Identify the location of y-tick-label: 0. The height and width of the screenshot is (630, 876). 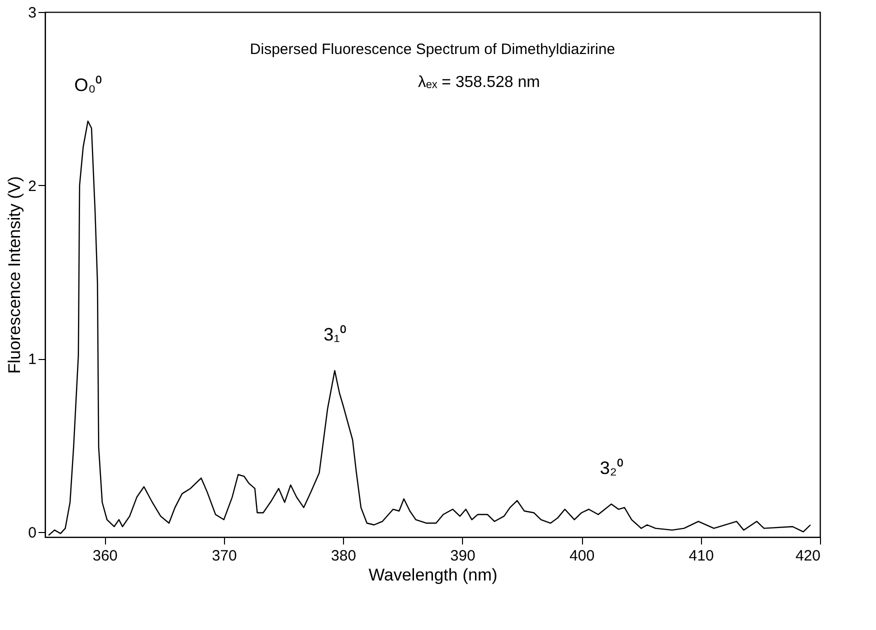
(32, 533).